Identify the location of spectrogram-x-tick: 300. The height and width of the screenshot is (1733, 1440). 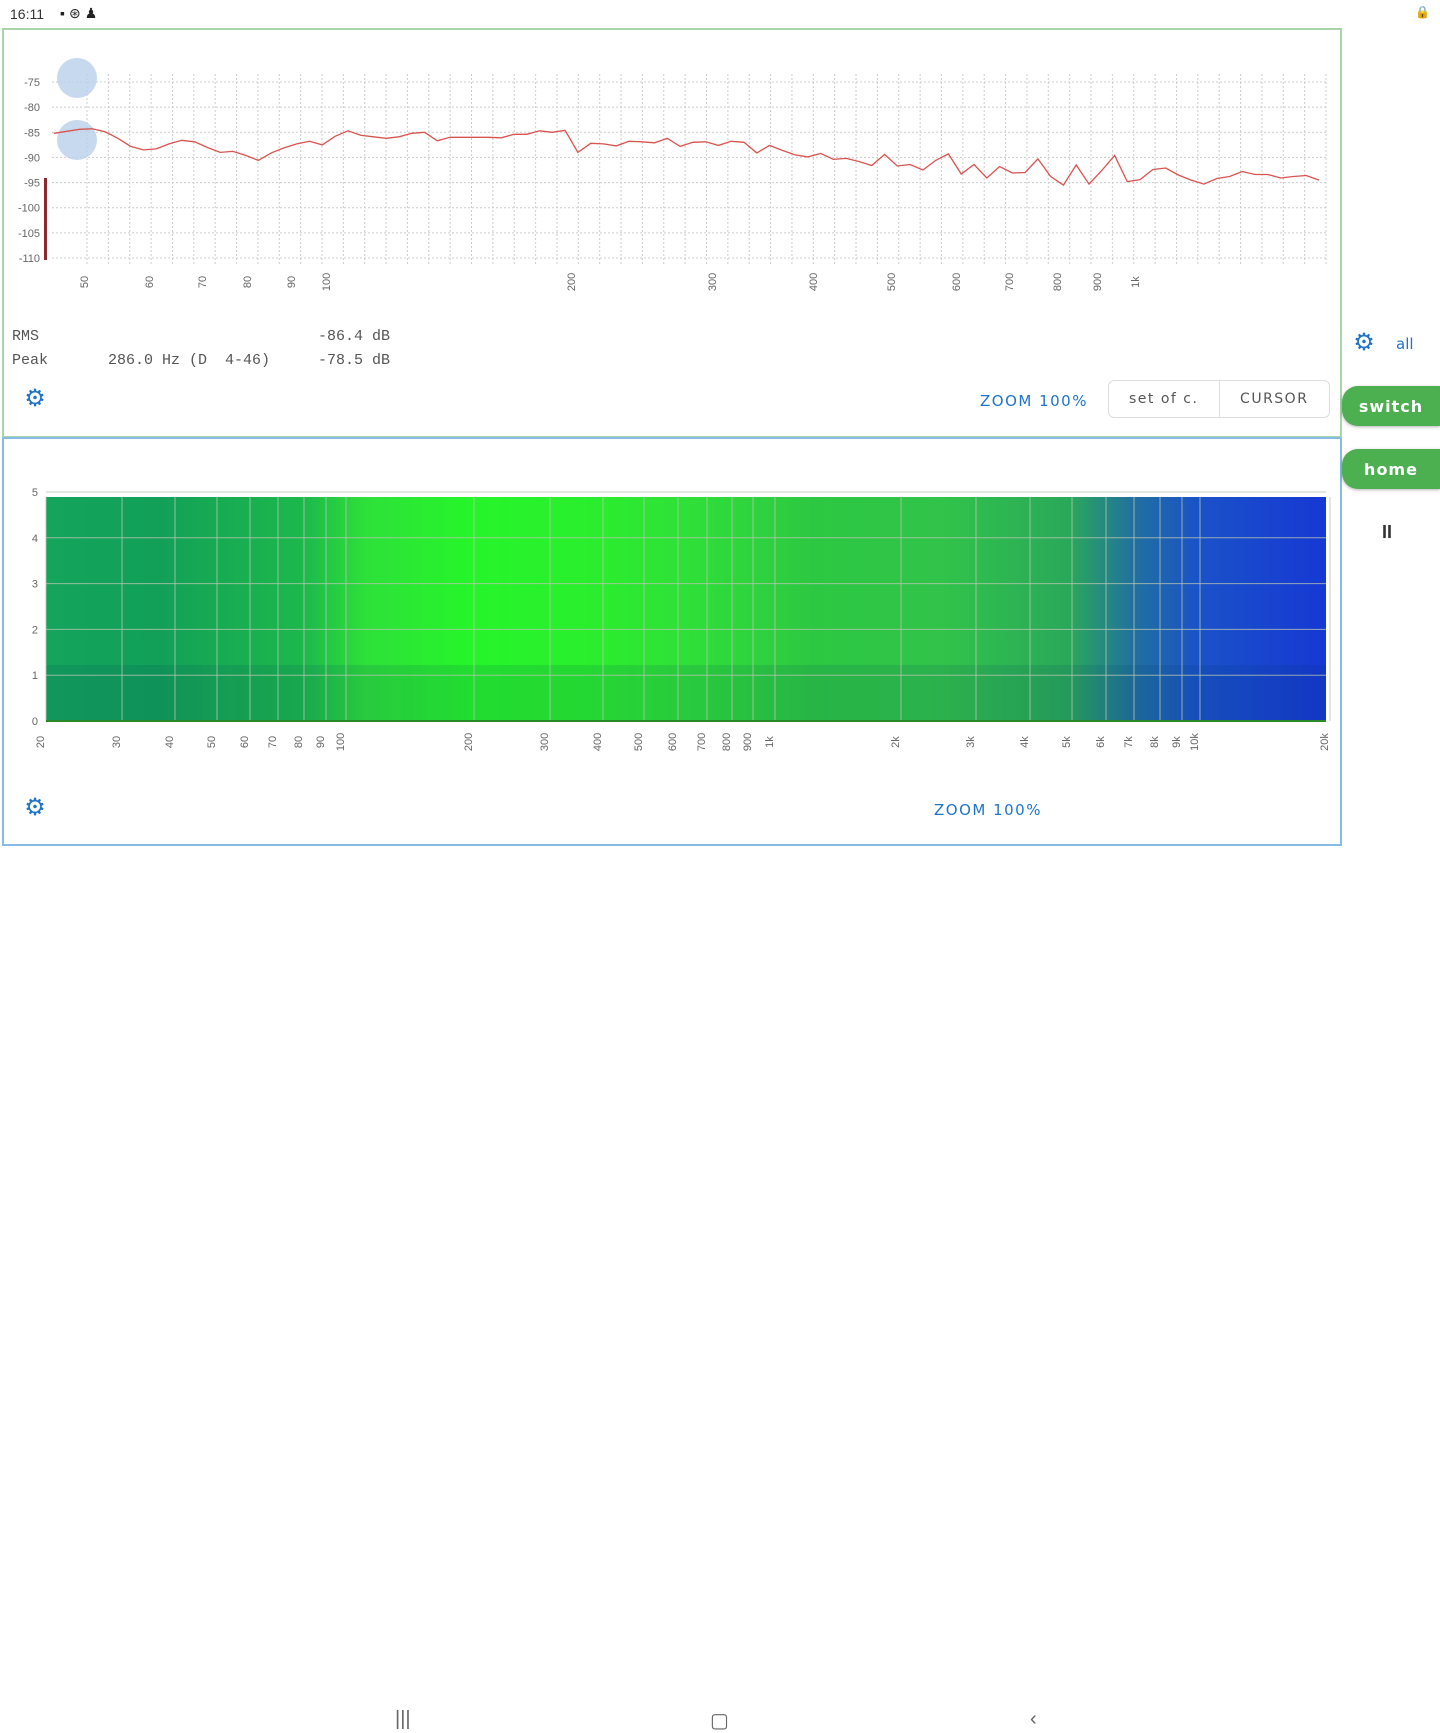
(545, 742).